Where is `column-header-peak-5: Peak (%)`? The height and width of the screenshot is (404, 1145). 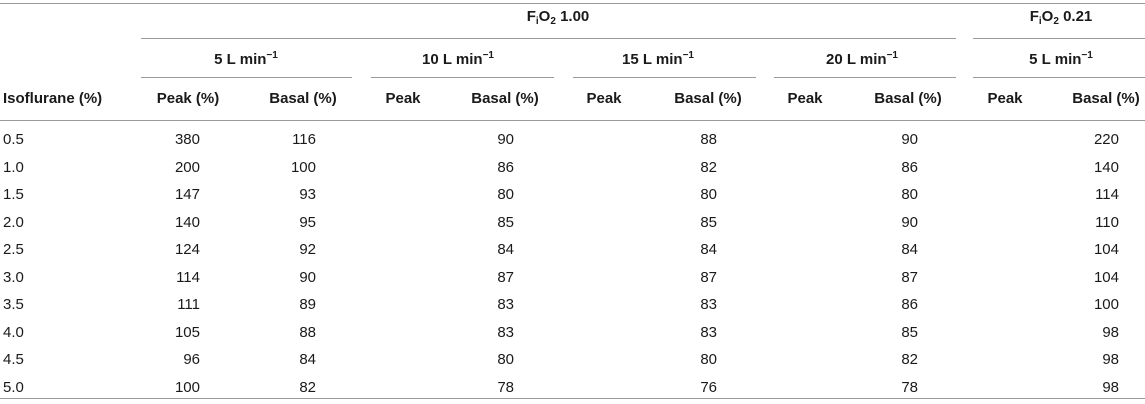 column-header-peak-5: Peak (%) is located at coordinates (188, 98).